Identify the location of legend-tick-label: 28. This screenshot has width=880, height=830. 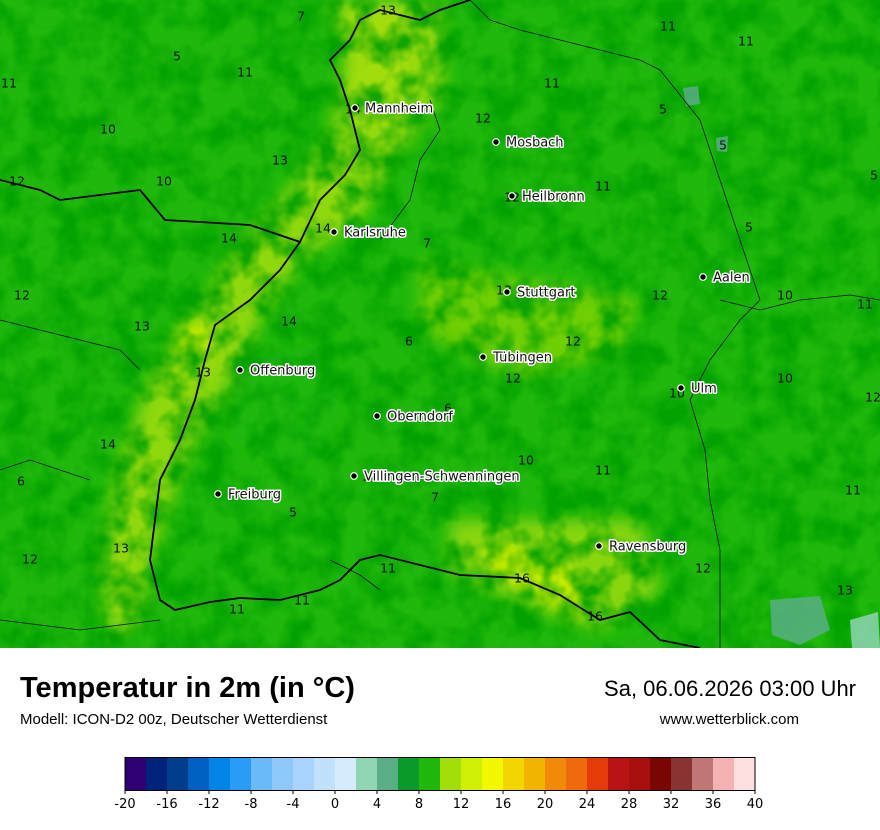
(629, 804).